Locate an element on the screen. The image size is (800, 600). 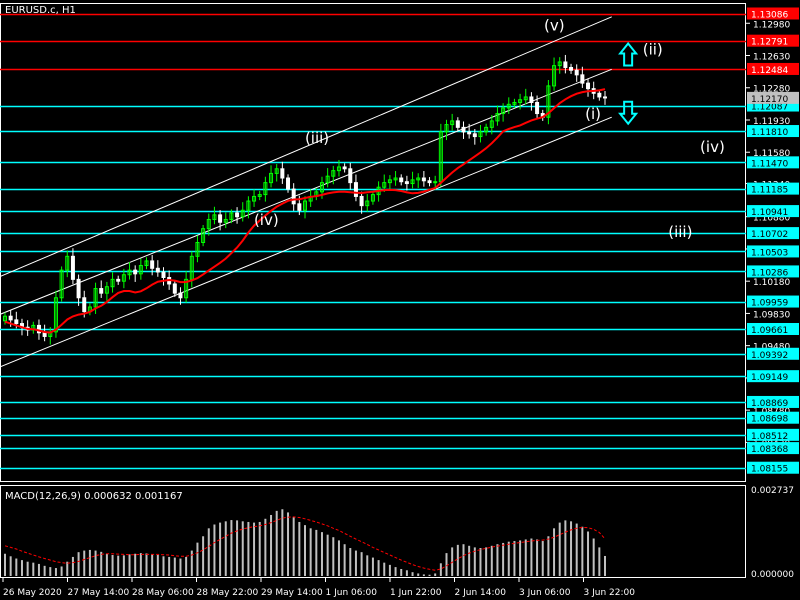
price-tick-label: 1.12980 is located at coordinates (771, 25).